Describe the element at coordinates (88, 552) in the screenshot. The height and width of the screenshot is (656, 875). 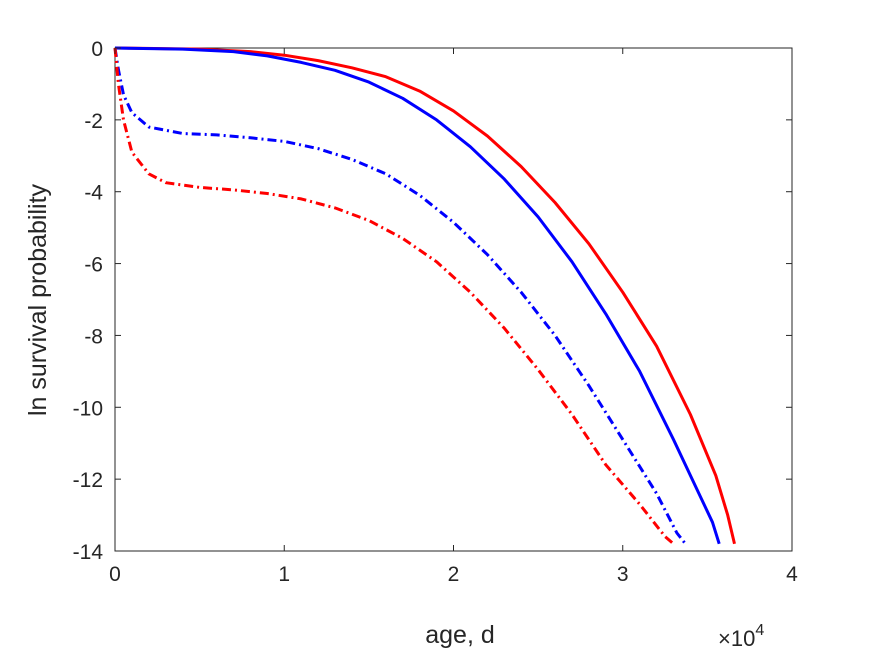
I see `y-tick-label: -14` at that location.